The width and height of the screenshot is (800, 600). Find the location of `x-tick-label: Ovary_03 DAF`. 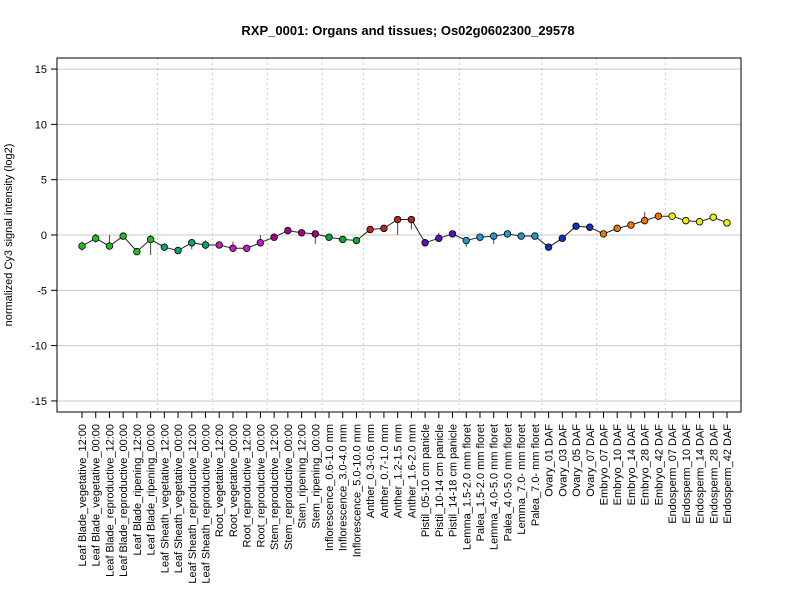

x-tick-label: Ovary_03 DAF is located at coordinates (563, 460).